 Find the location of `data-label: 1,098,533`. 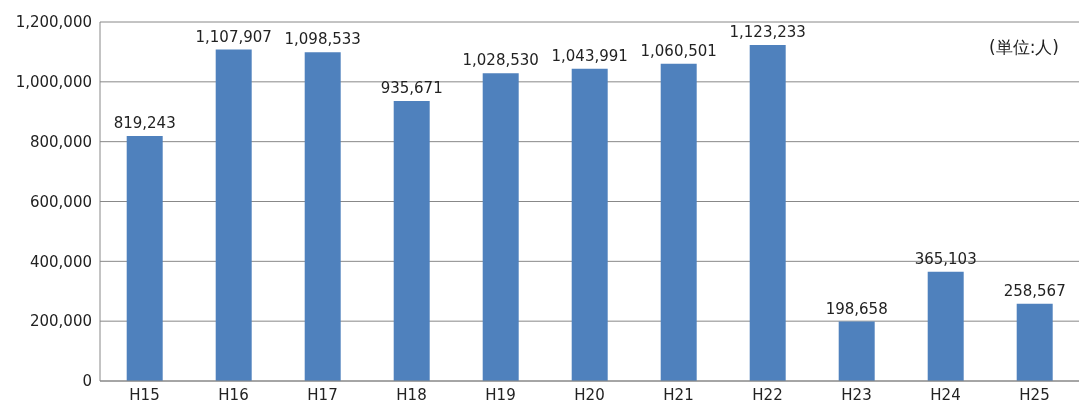

data-label: 1,098,533 is located at coordinates (322, 39).